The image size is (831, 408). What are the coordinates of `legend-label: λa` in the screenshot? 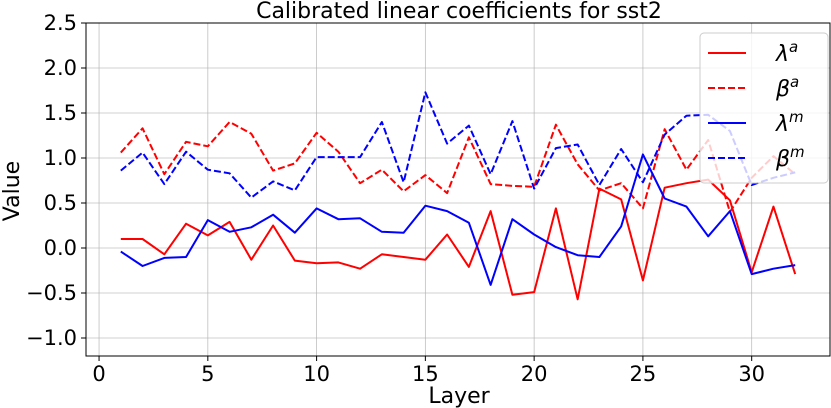 It's located at (786, 52).